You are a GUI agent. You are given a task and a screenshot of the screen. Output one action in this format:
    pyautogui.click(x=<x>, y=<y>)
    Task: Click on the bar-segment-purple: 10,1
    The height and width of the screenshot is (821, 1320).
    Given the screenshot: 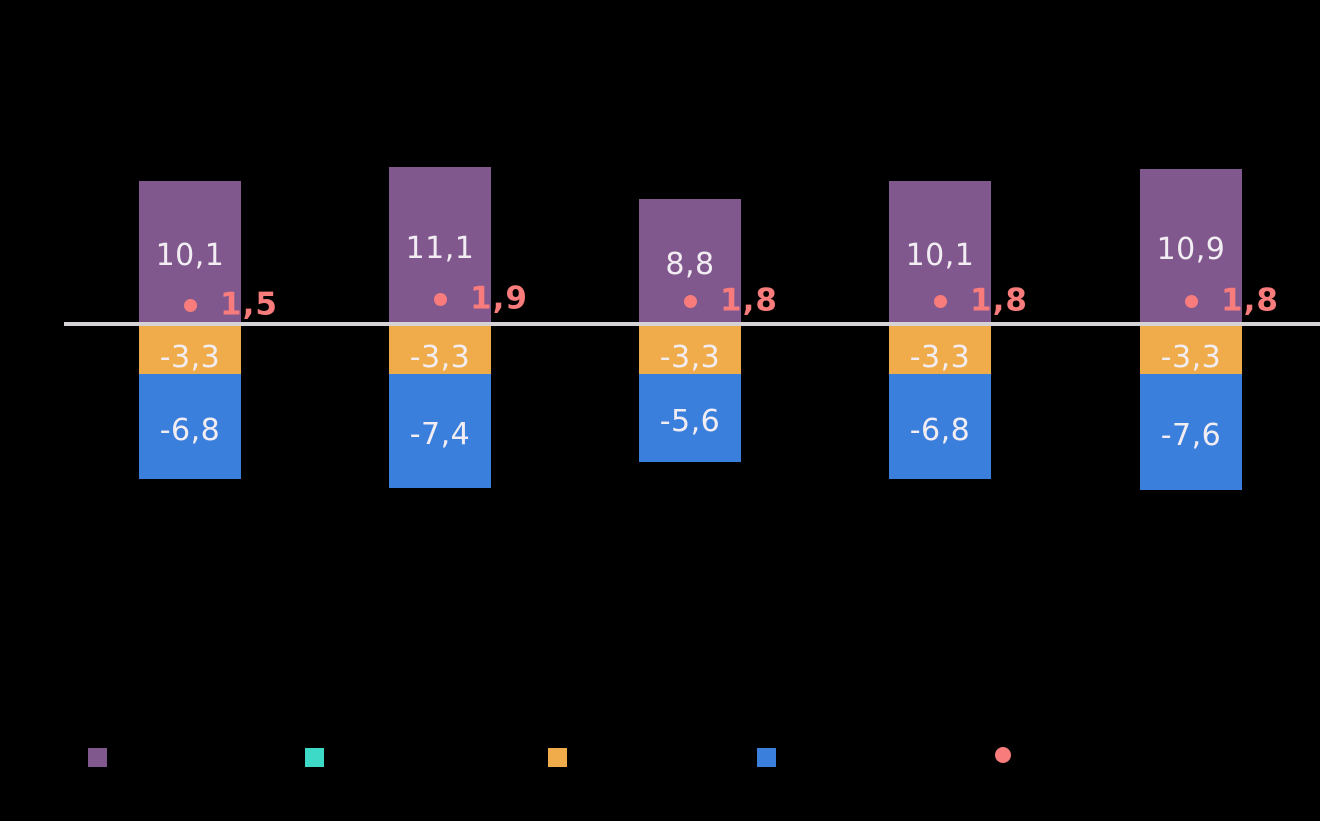 What is the action you would take?
    pyautogui.click(x=940, y=254)
    